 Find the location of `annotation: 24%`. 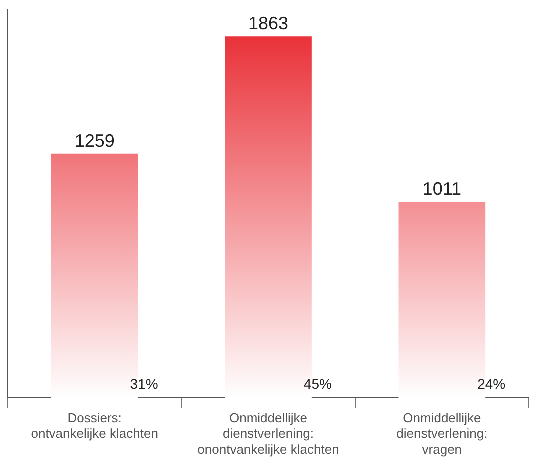

annotation: 24% is located at coordinates (492, 384).